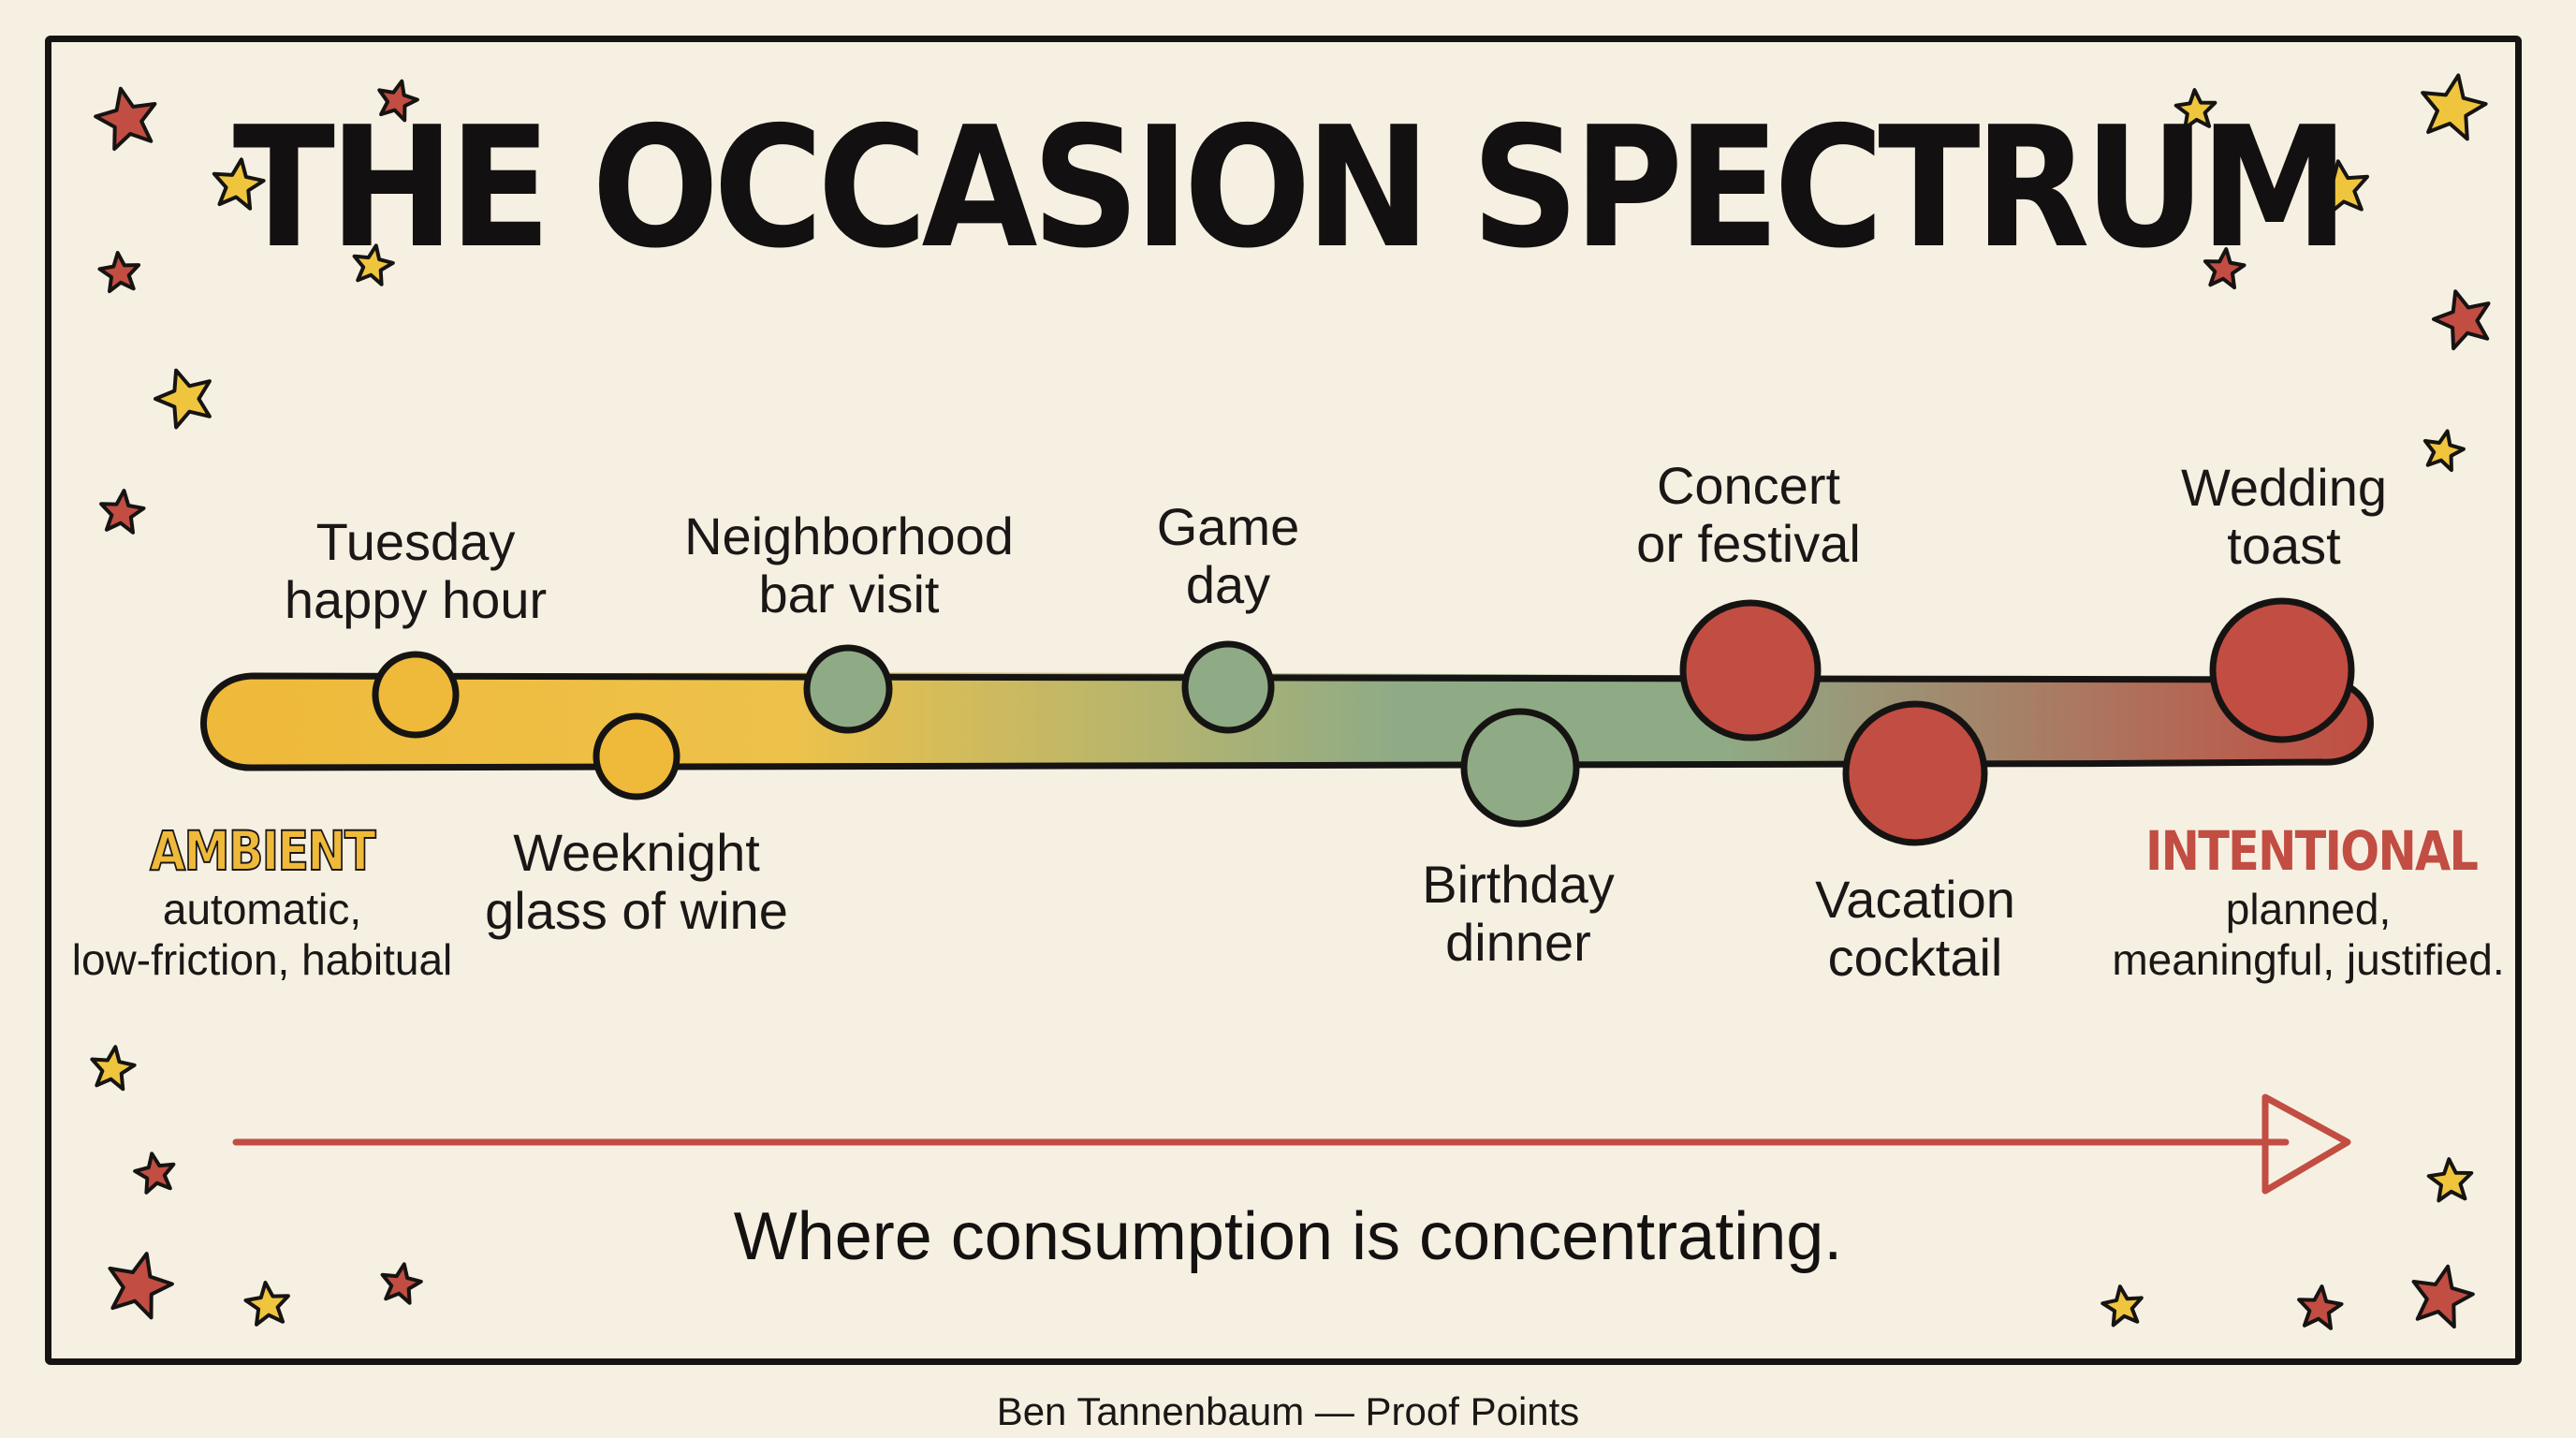 This screenshot has width=2576, height=1438. I want to click on intentional-end-title: INTENTIONAL, so click(2312, 851).